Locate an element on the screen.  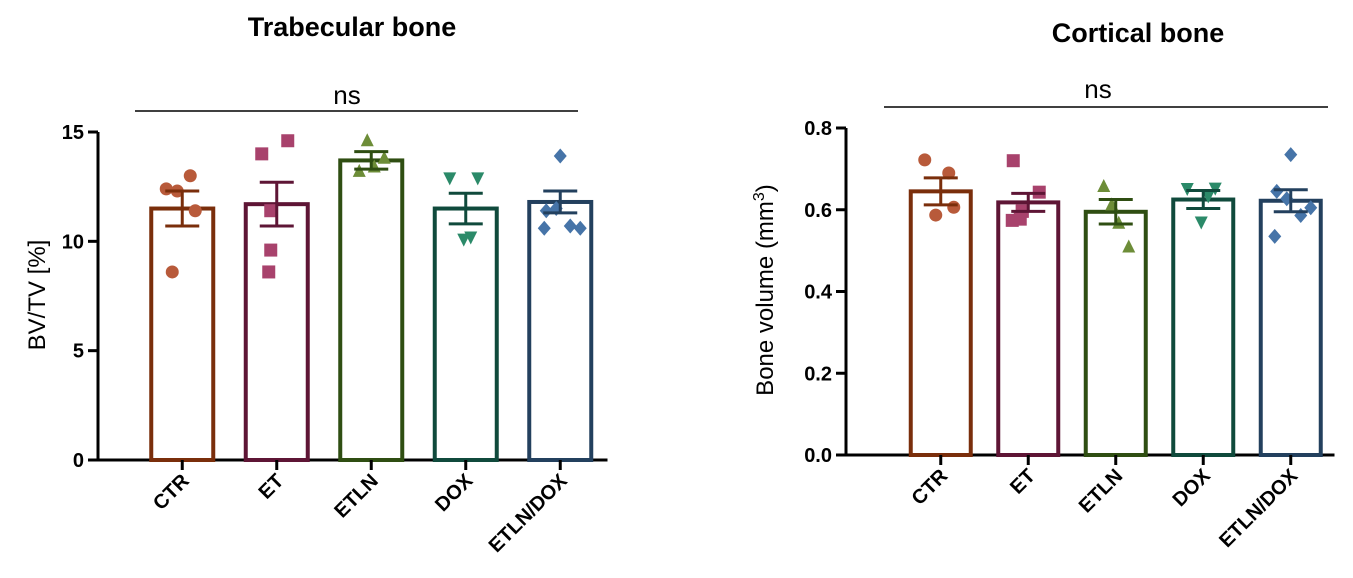
y-tick-label: 0.2 is located at coordinates (818, 374).